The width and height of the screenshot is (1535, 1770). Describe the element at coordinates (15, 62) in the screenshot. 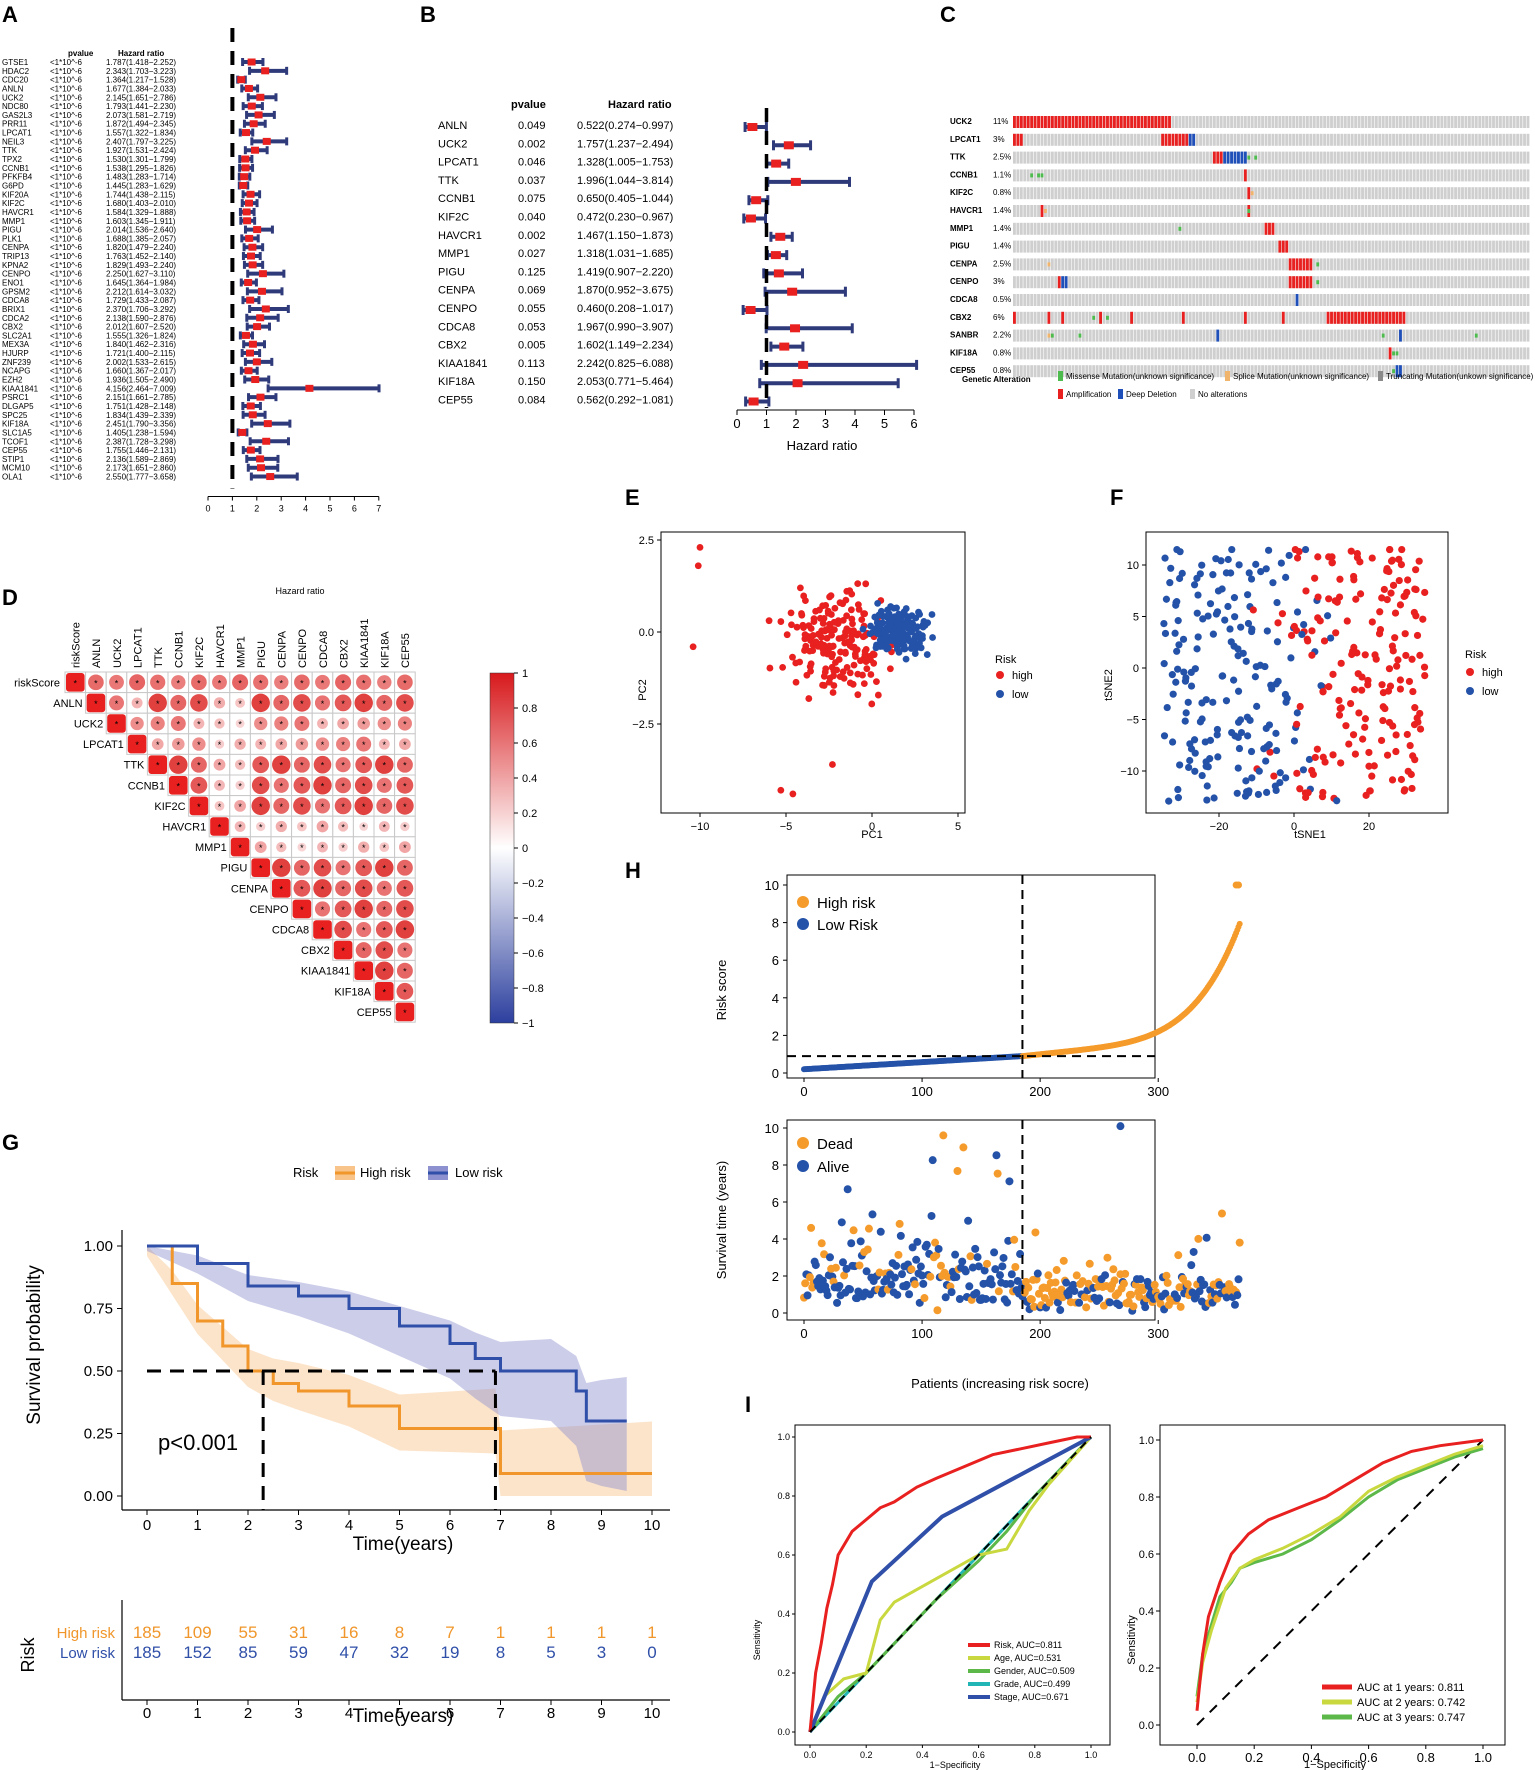

I see `a-gene-label: GTSE1` at that location.